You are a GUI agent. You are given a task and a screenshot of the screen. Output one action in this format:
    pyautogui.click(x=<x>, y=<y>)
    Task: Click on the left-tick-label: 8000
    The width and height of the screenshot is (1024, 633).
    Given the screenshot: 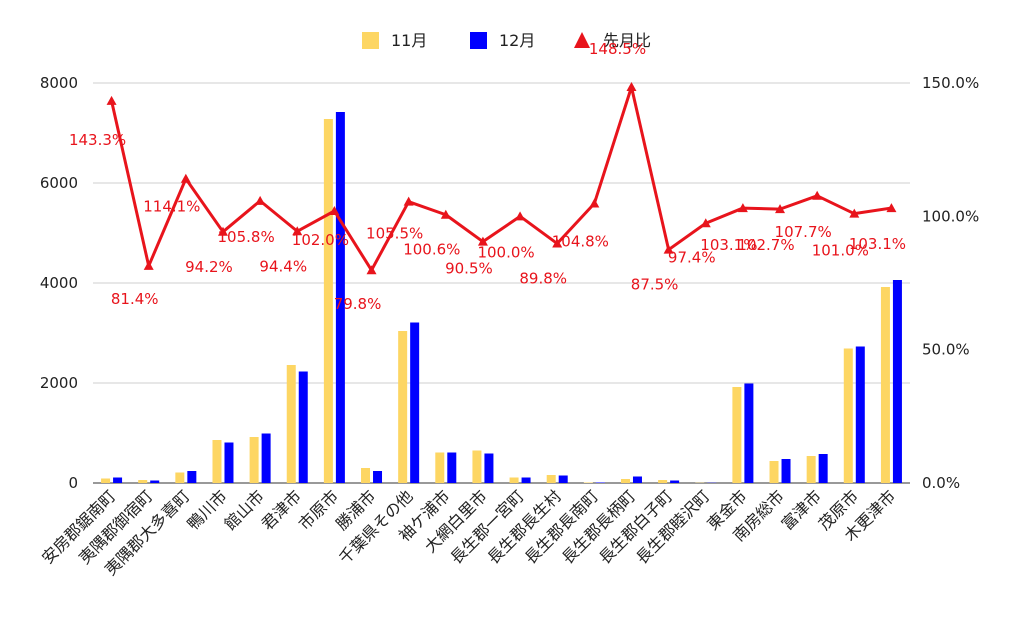 What is the action you would take?
    pyautogui.click(x=59, y=83)
    